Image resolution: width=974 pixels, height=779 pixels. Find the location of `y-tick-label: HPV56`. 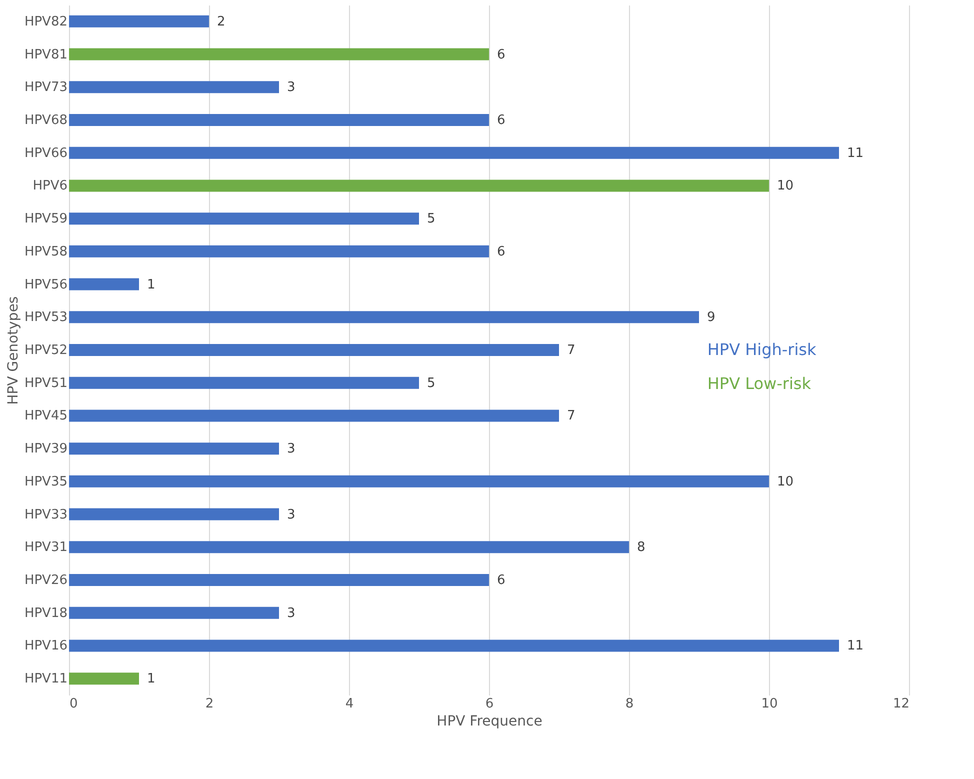

y-tick-label: HPV56 is located at coordinates (46, 284).